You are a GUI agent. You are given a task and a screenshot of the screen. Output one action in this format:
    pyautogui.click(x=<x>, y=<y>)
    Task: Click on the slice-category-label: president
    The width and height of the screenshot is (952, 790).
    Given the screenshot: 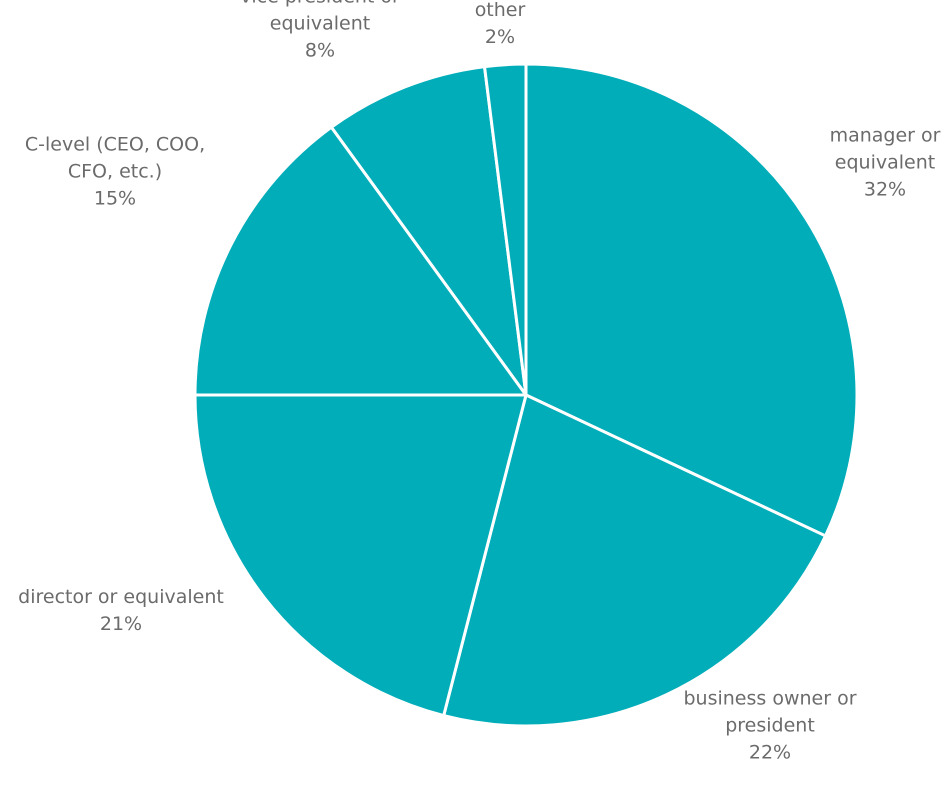 What is the action you would take?
    pyautogui.click(x=770, y=726)
    